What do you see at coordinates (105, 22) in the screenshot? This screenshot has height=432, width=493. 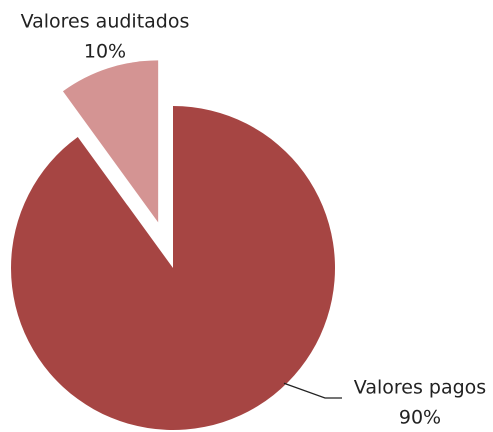 I see `slice-label: Valores auditados` at bounding box center [105, 22].